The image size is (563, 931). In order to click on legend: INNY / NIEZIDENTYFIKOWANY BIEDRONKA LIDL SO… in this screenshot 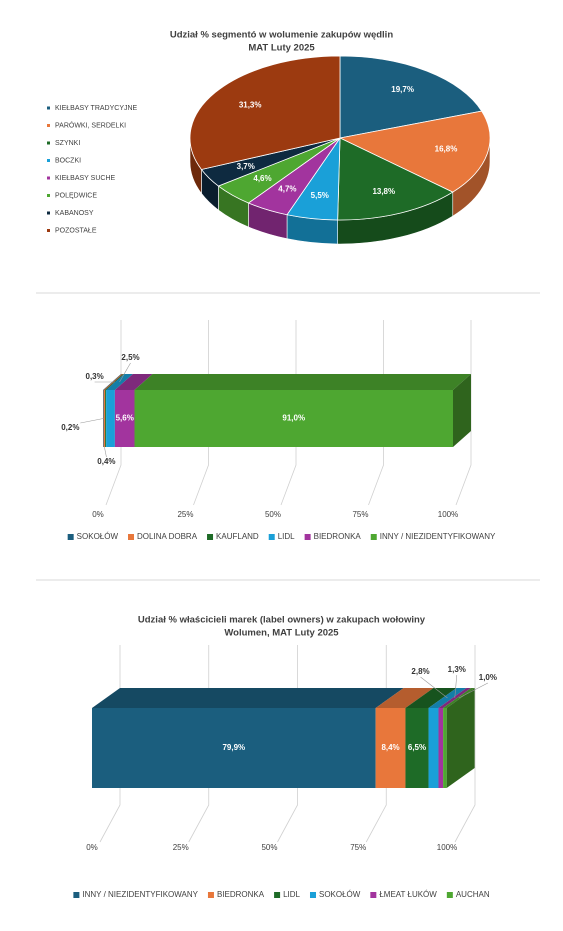, I will do `click(281, 894)`.